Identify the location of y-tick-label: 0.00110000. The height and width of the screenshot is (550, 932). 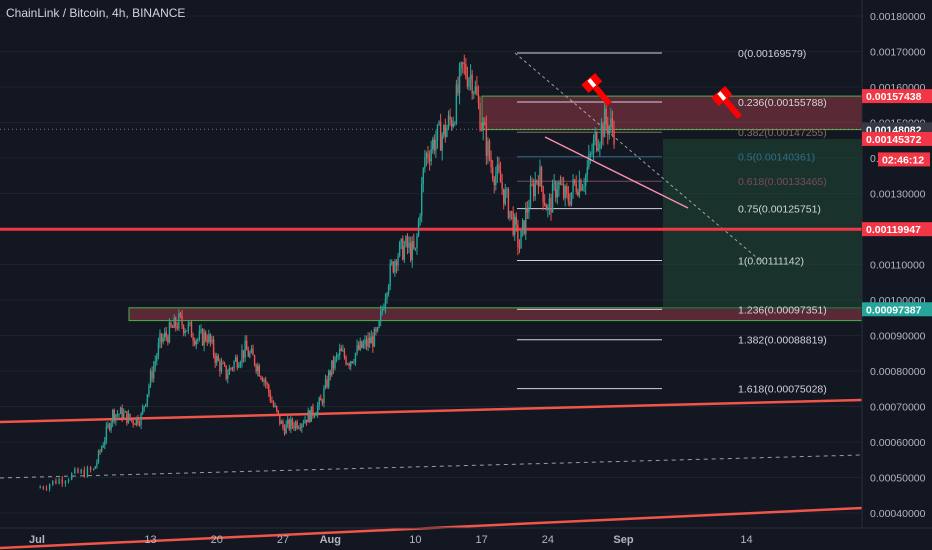
(897, 266).